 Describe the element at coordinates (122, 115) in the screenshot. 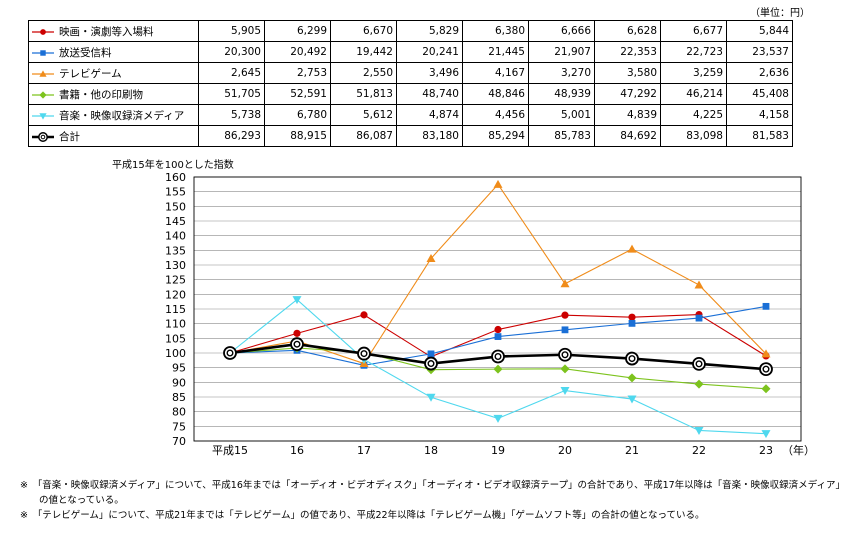

I see `table-series-label: 音楽・映像収録済メディア` at that location.